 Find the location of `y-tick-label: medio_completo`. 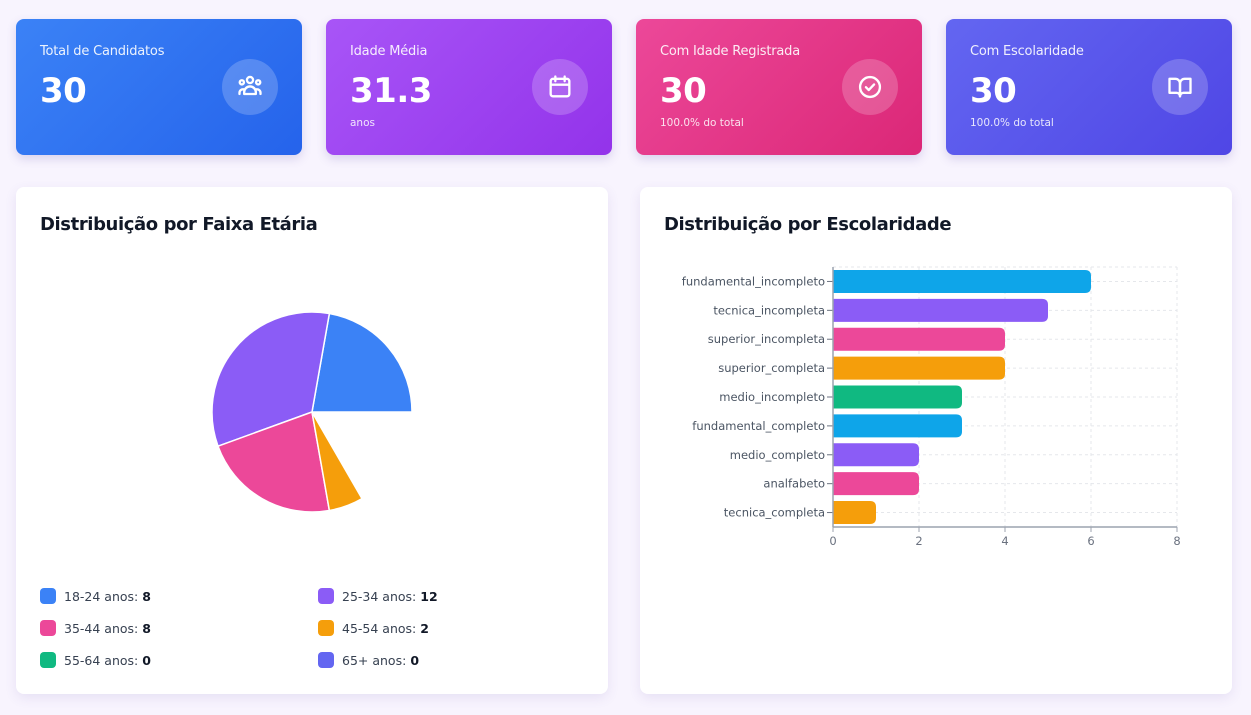

y-tick-label: medio_completo is located at coordinates (777, 455).